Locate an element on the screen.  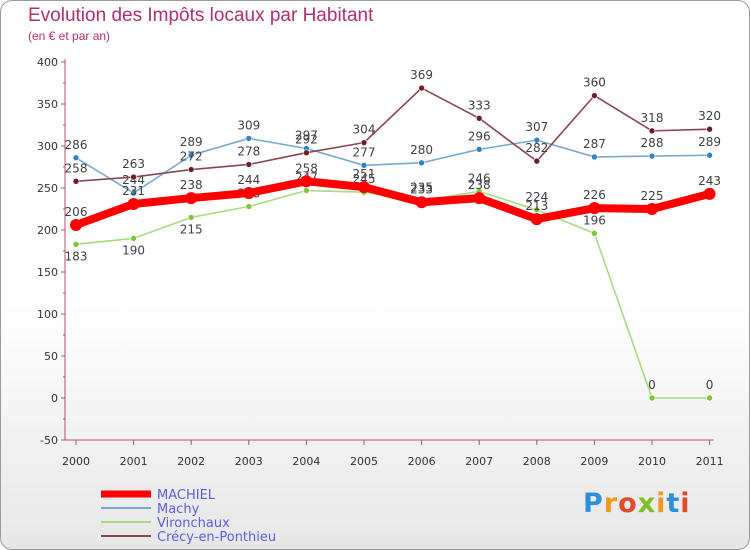
data-label-crecy-en-ponthieu: 360 is located at coordinates (594, 83).